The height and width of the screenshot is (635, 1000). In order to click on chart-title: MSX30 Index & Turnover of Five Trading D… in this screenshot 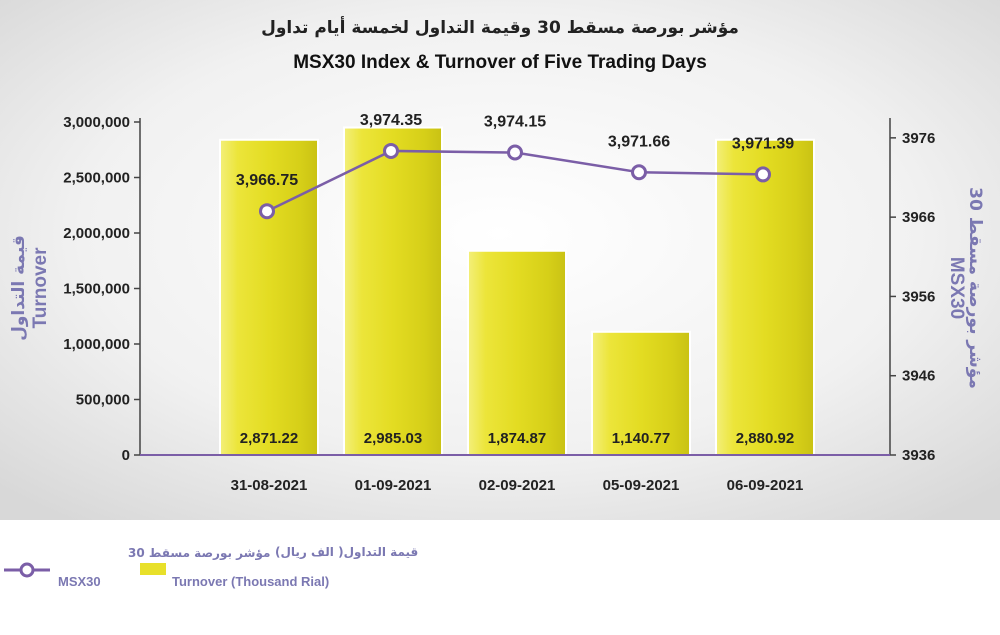, I will do `click(500, 62)`.